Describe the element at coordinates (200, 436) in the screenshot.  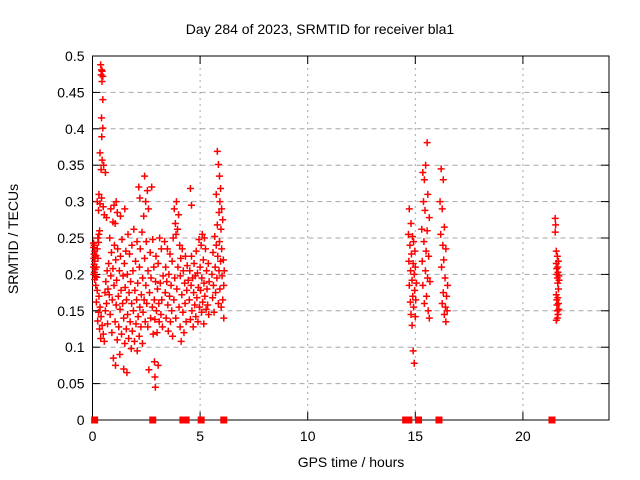
I see `x-tick-label: 5` at that location.